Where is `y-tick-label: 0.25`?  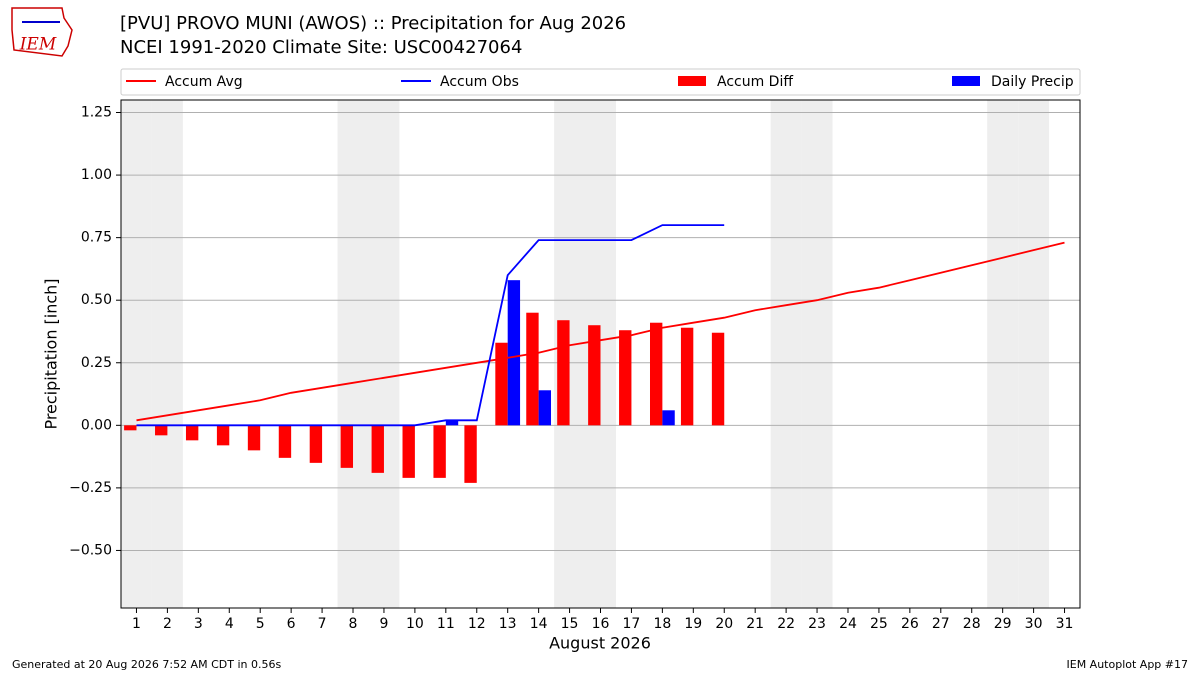 y-tick-label: 0.25 is located at coordinates (96, 363).